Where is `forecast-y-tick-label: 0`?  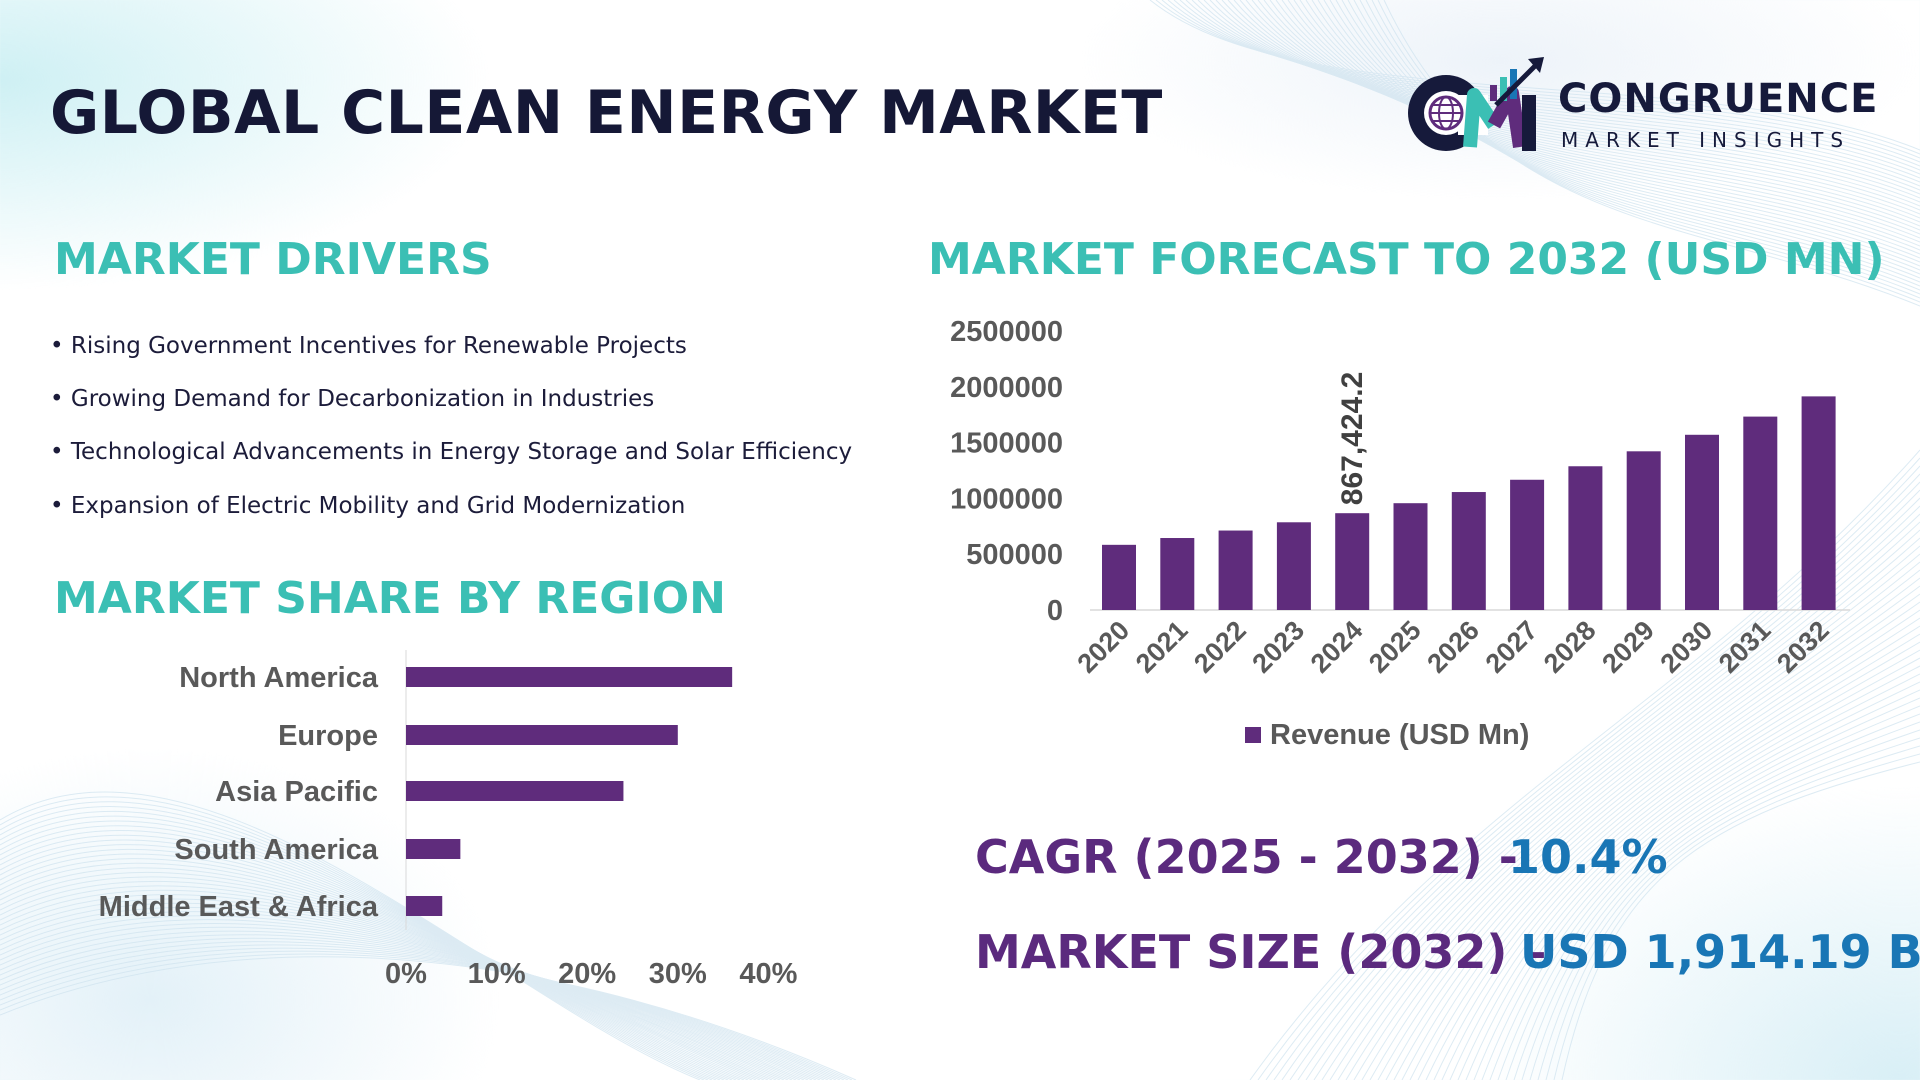
forecast-y-tick-label: 0 is located at coordinates (1055, 611).